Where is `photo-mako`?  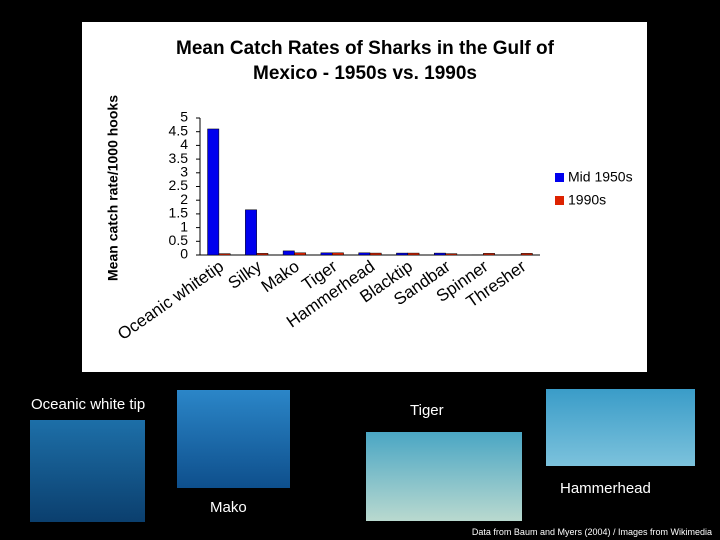
photo-mako is located at coordinates (233, 439).